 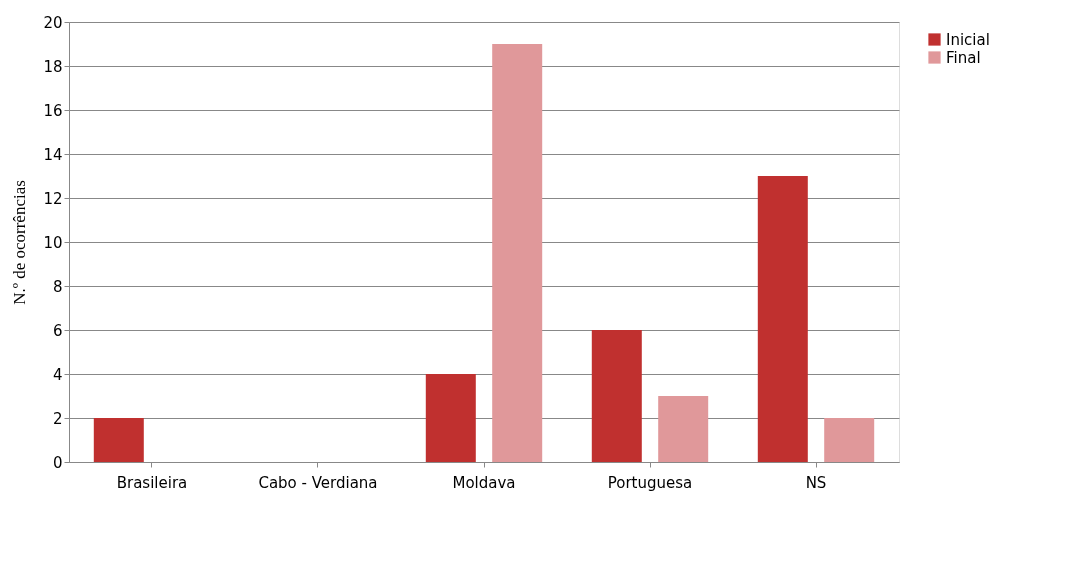 What do you see at coordinates (53, 154) in the screenshot?
I see `y-tick-label: 14` at bounding box center [53, 154].